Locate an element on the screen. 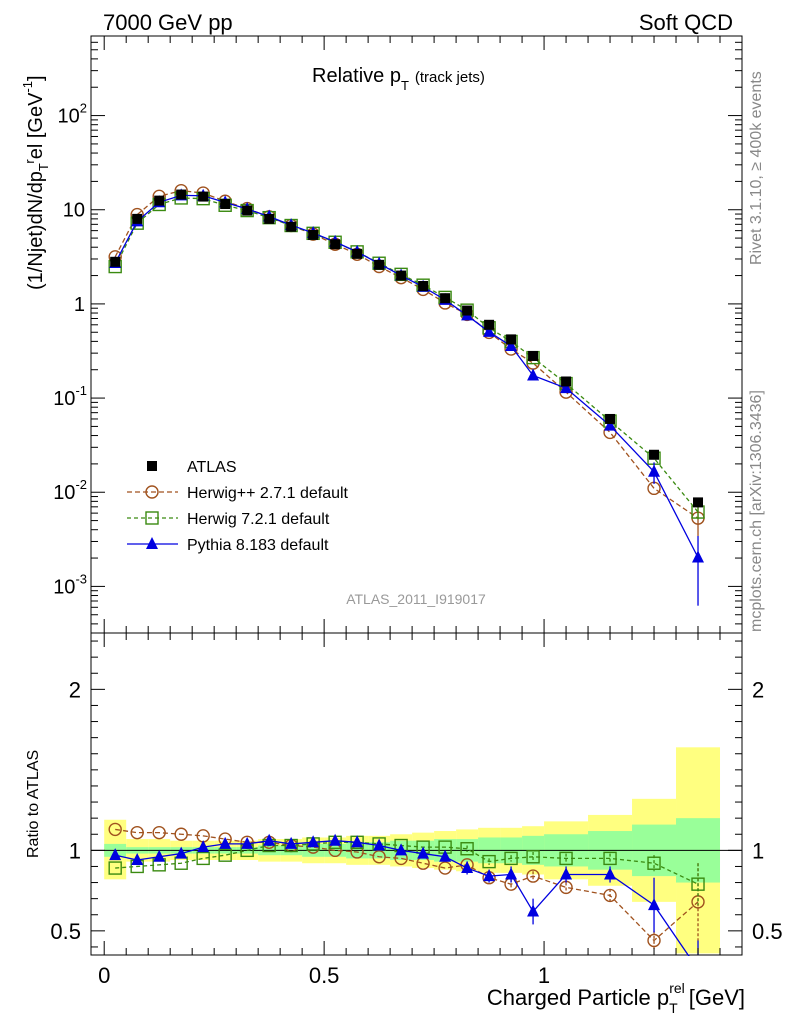 This screenshot has height=1024, width=786. y-tick-label: 10⁻¹ is located at coordinates (70, 396).